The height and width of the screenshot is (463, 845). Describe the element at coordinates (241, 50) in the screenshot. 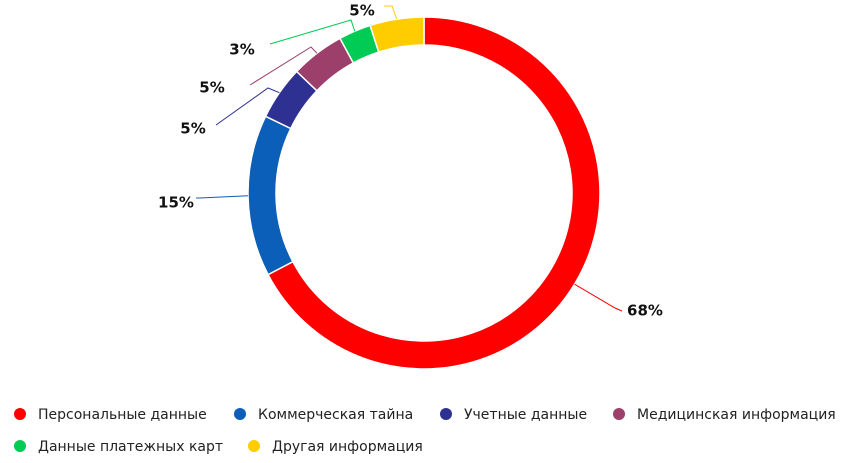

I see `value-label: 3%` at that location.